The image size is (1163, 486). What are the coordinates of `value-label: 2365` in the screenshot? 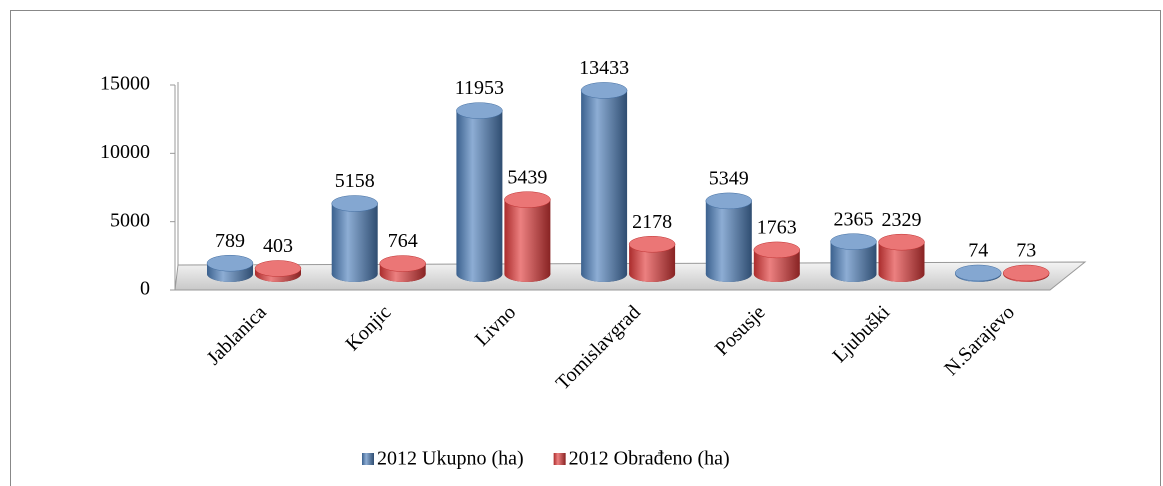 It's located at (854, 219).